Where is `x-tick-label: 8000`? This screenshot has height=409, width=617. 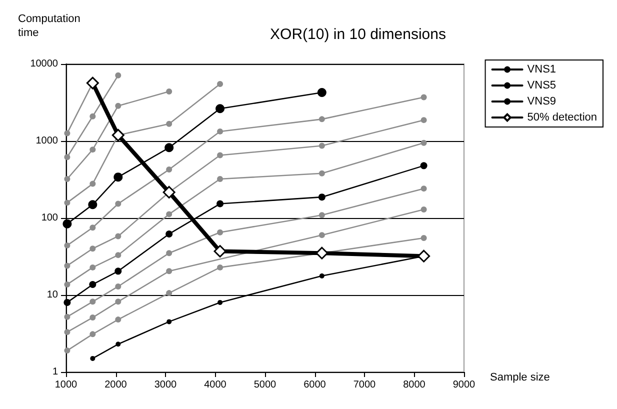
x-tick-label: 8000 is located at coordinates (414, 385).